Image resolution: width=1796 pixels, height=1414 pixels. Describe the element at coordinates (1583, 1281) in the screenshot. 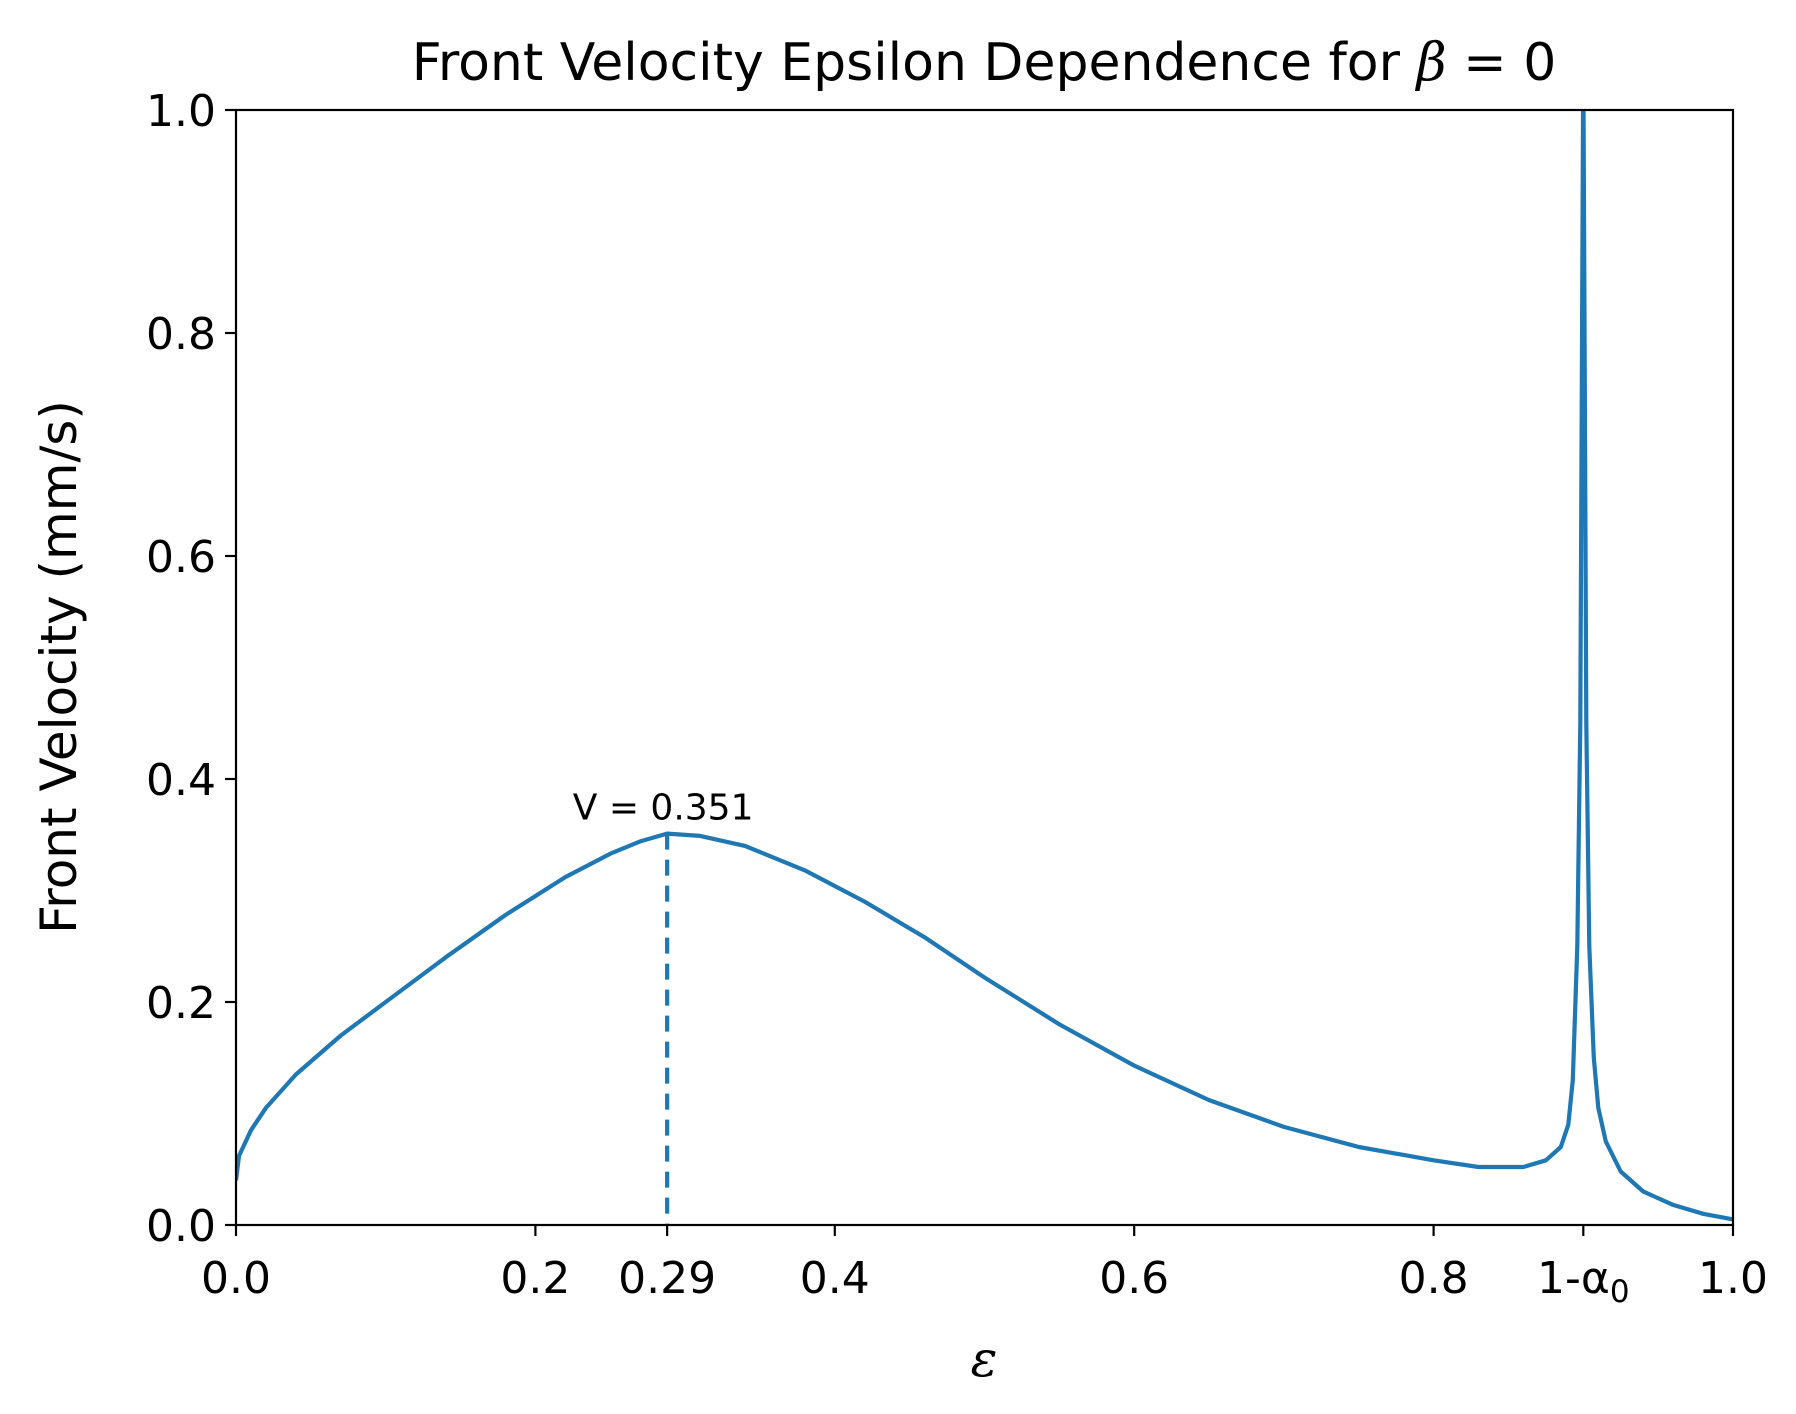

I see `x-tick-label: 1-α0` at that location.